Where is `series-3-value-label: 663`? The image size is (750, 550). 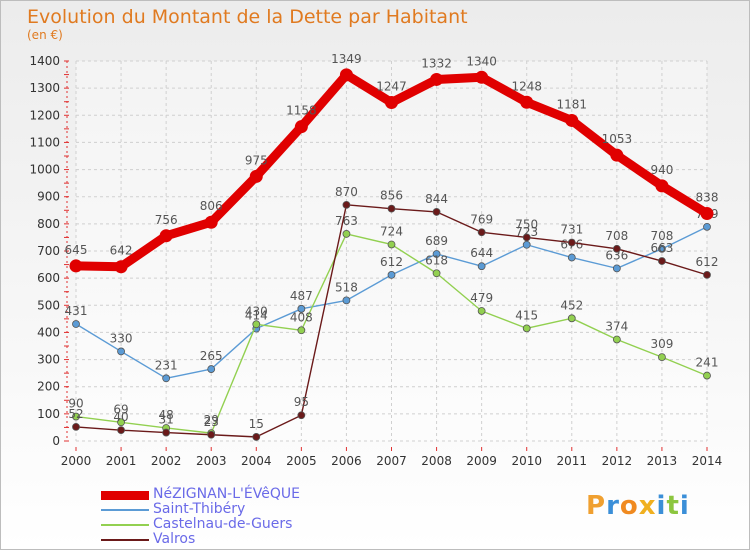 series-3-value-label: 663 is located at coordinates (661, 248).